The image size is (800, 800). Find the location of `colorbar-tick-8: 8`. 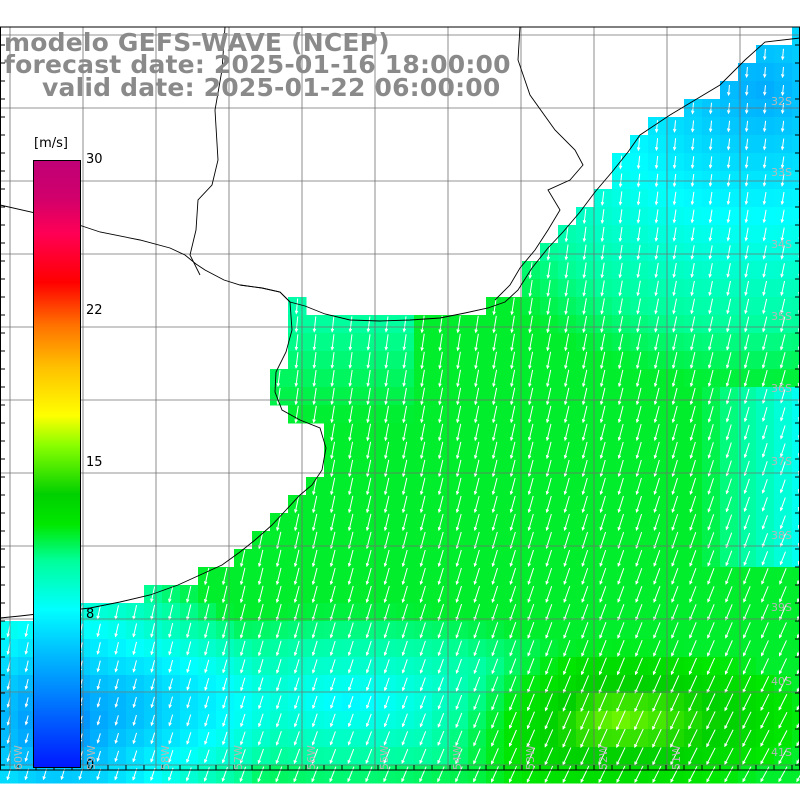

colorbar-tick-8: 8 is located at coordinates (90, 614).